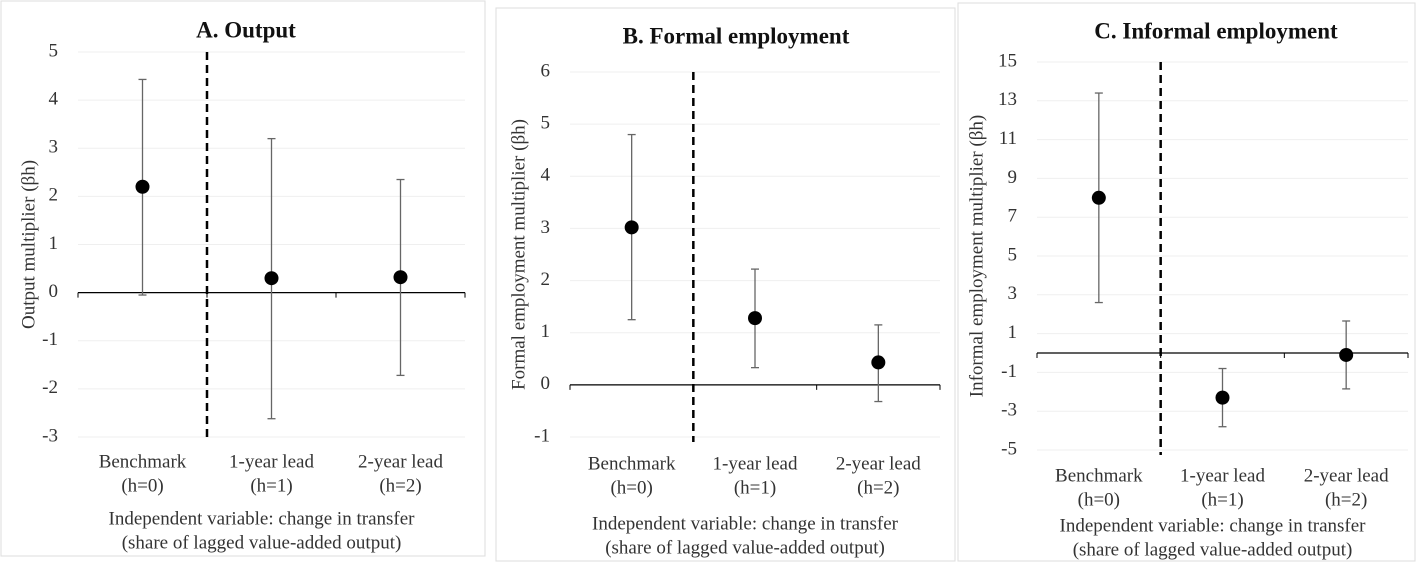 The width and height of the screenshot is (1417, 563). Describe the element at coordinates (1013, 177) in the screenshot. I see `y-tick-label: 9` at that location.